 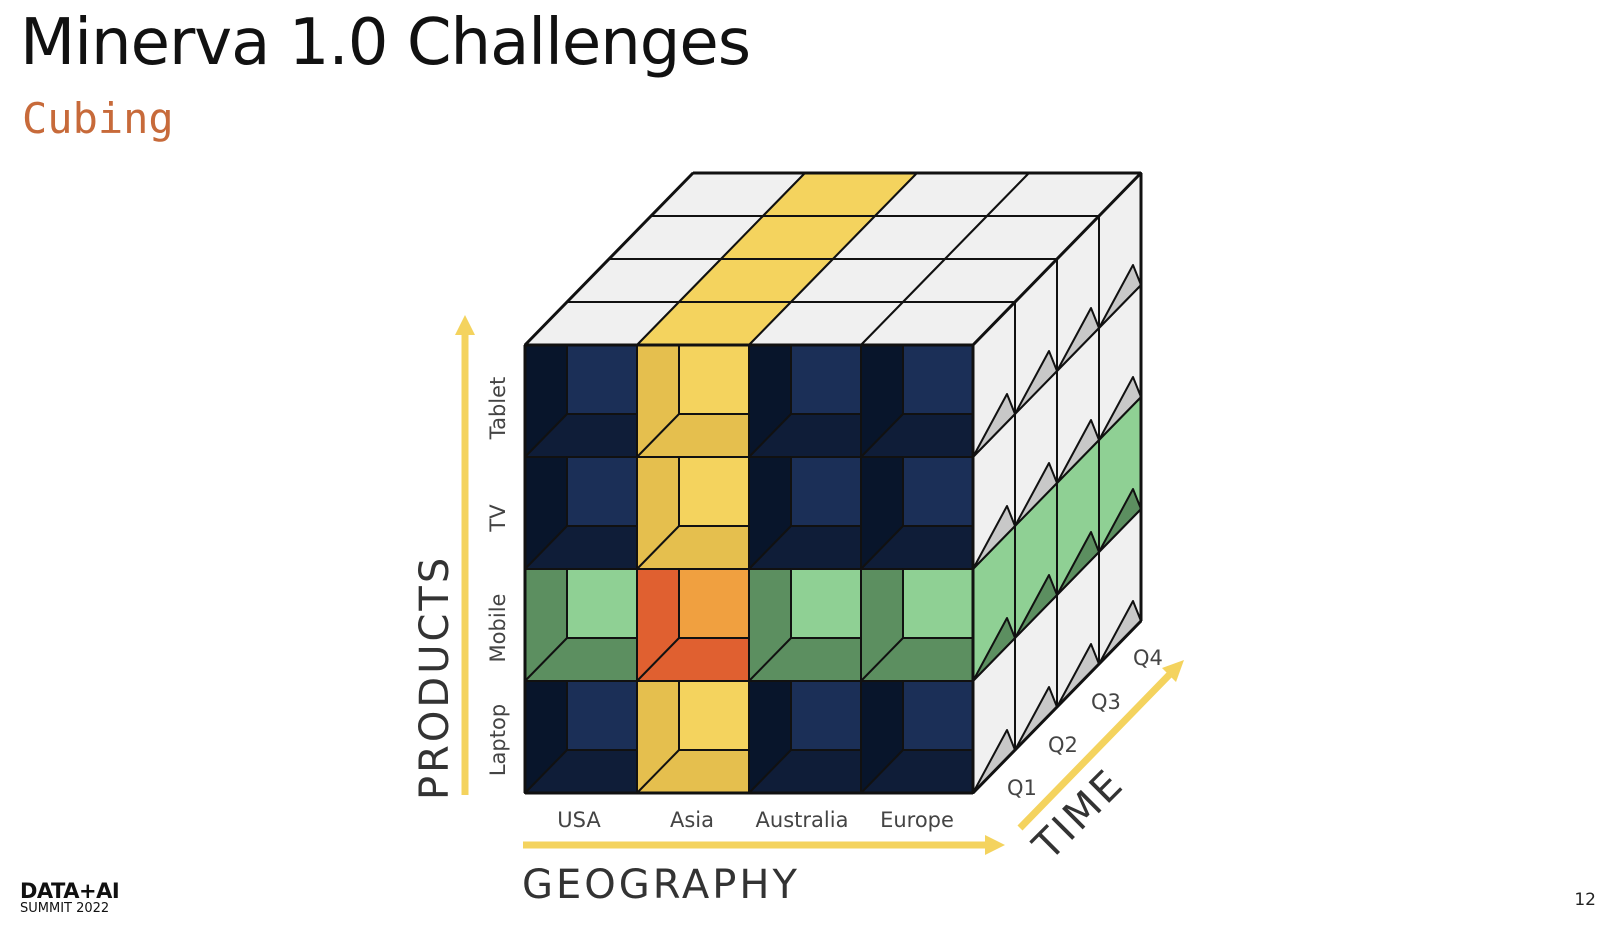 I want to click on time-axis-title: TIME, so click(x=1079, y=815).